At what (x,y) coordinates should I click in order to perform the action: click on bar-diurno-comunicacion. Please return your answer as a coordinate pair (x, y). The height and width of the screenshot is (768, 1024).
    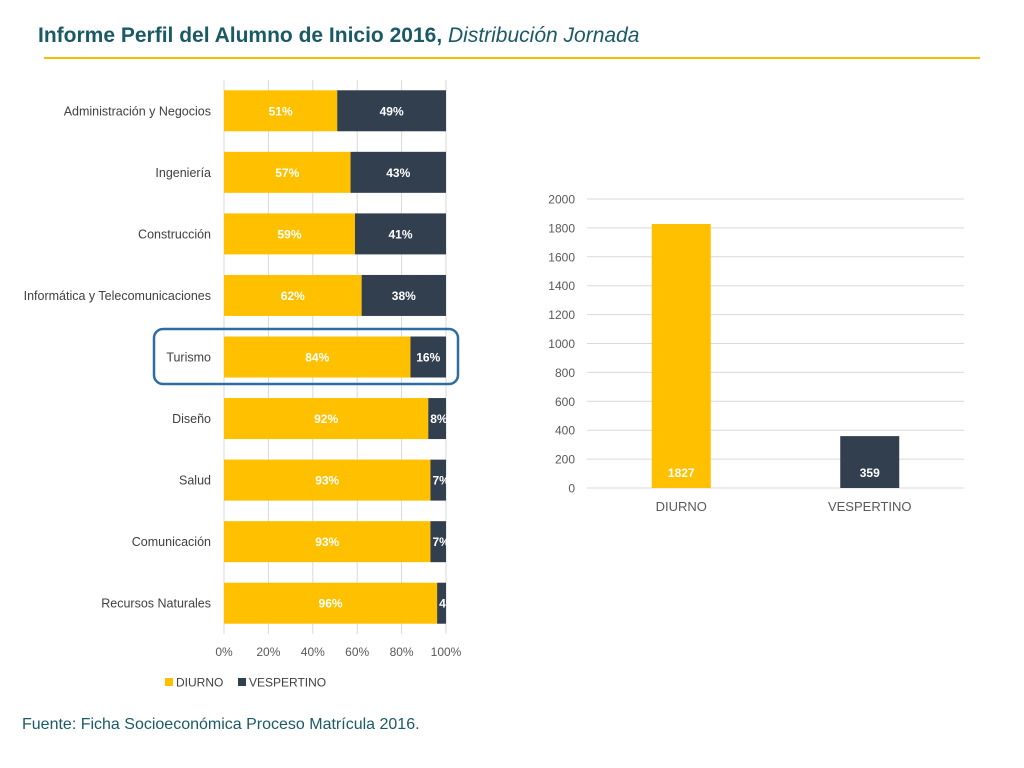
    Looking at the image, I should click on (327, 542).